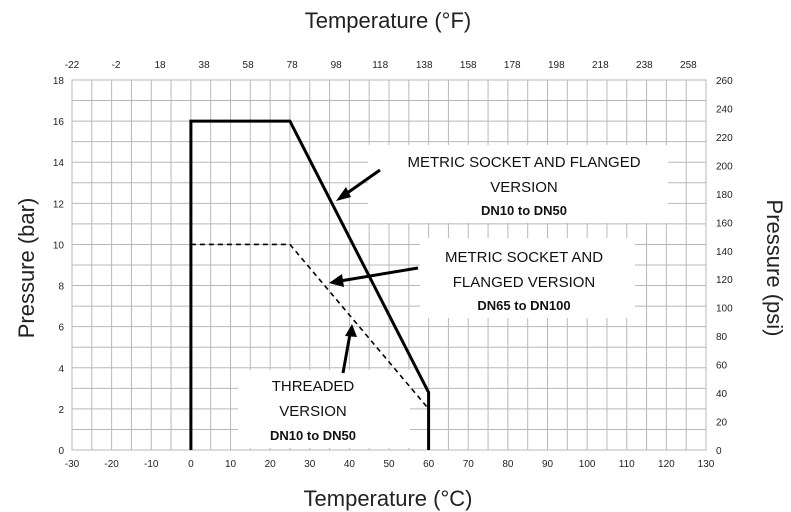 This screenshot has height=512, width=791. What do you see at coordinates (587, 464) in the screenshot?
I see `x-bottom-tick-label: 100` at bounding box center [587, 464].